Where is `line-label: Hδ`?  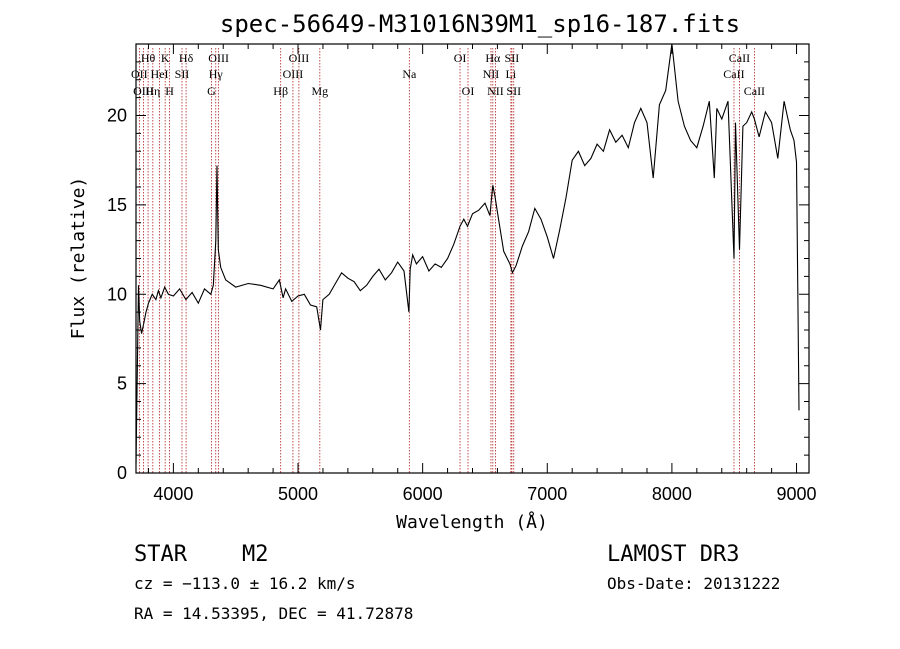
line-label: Hδ is located at coordinates (186, 58).